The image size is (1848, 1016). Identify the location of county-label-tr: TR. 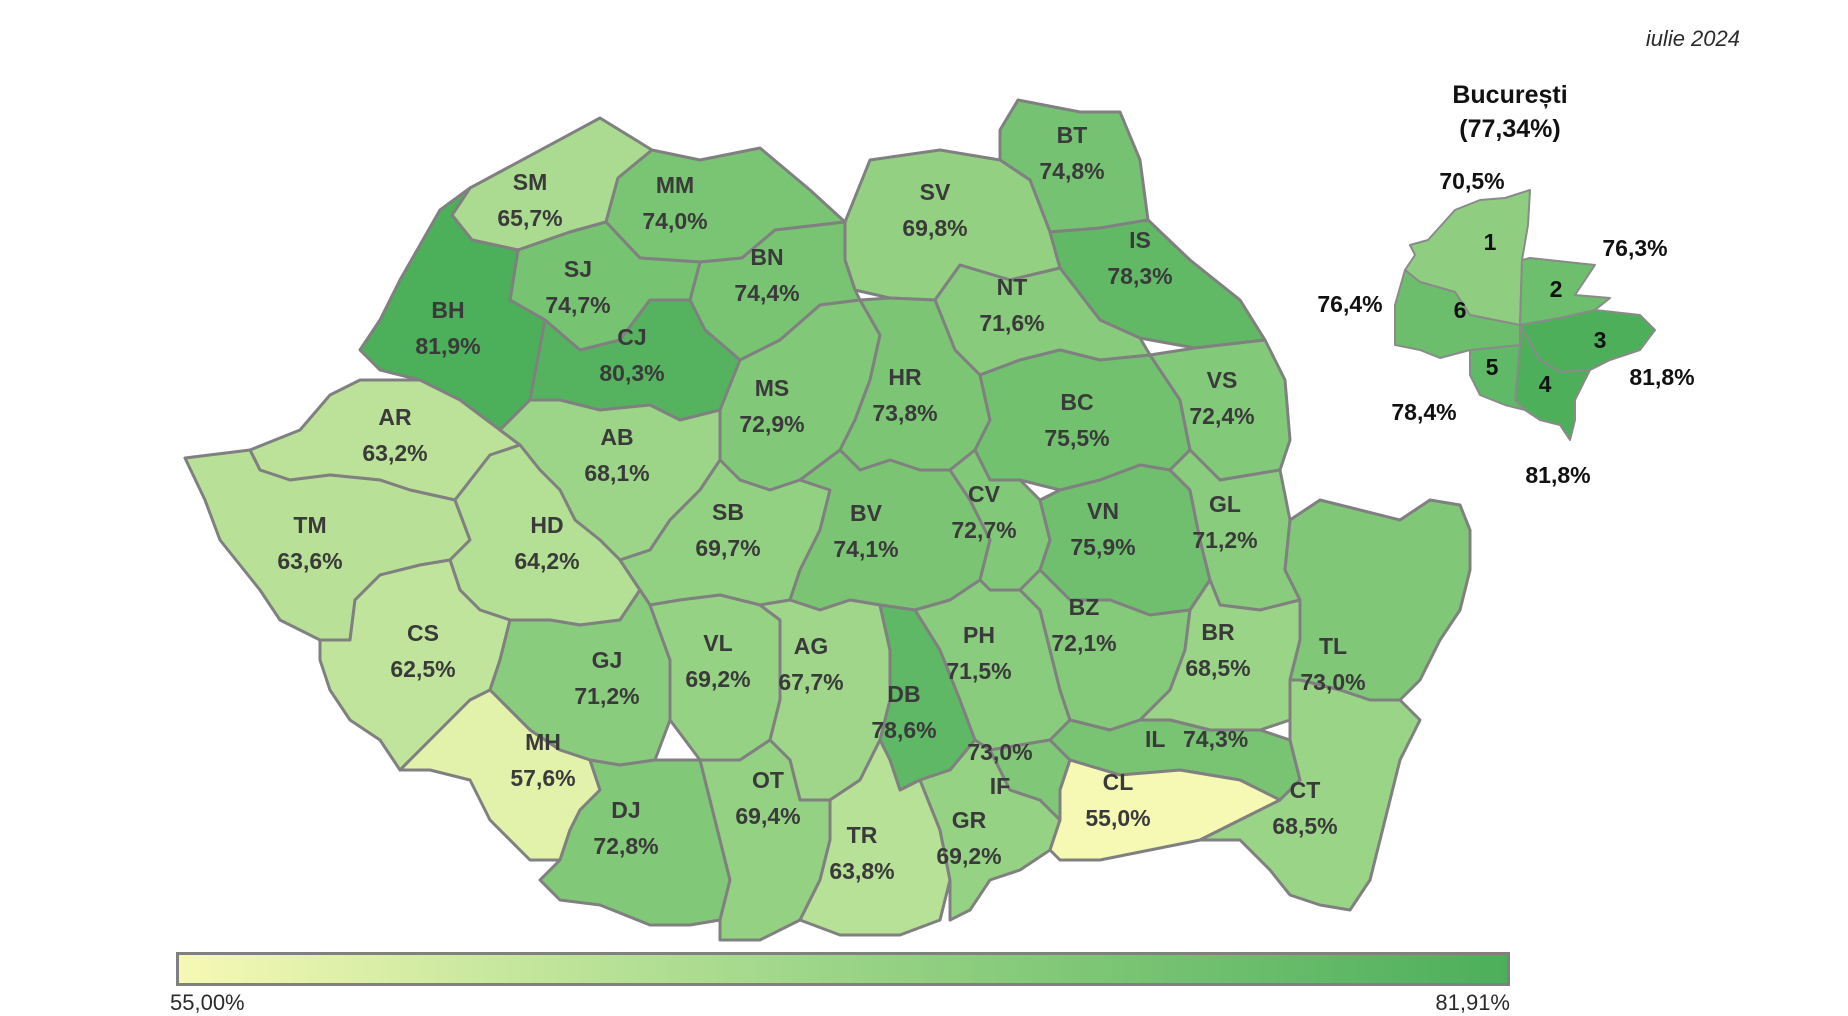
(862, 835).